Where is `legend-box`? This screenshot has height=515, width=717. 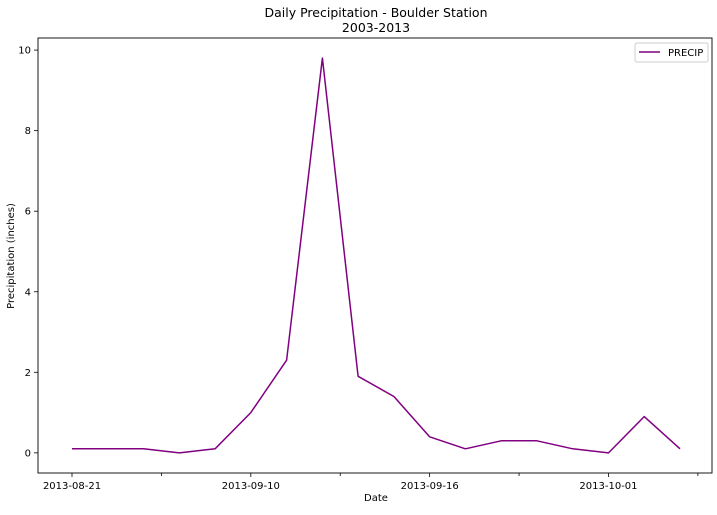
legend-box is located at coordinates (671, 52).